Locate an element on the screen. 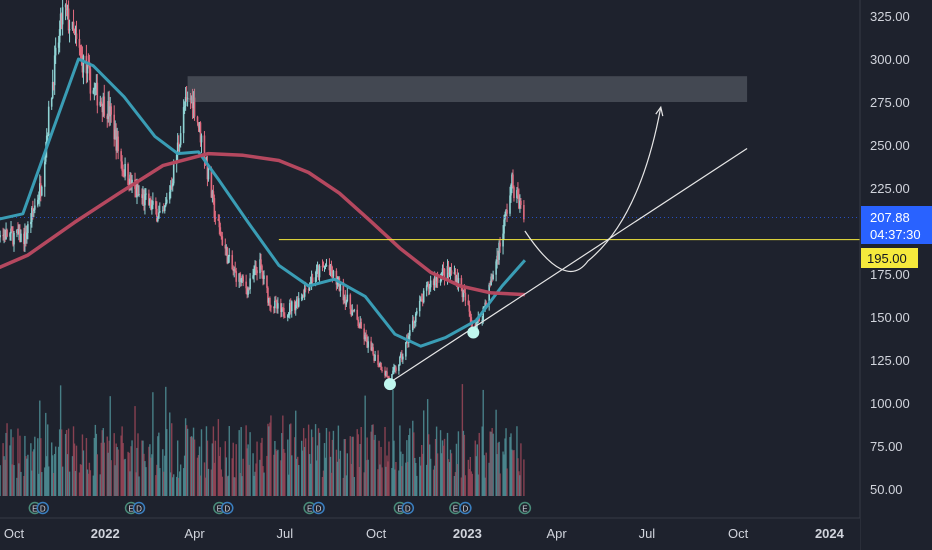  x-axis: Oct 2022 Apr Jul Oct 2023 Apr Jul Oct 2024 is located at coordinates (424, 533).